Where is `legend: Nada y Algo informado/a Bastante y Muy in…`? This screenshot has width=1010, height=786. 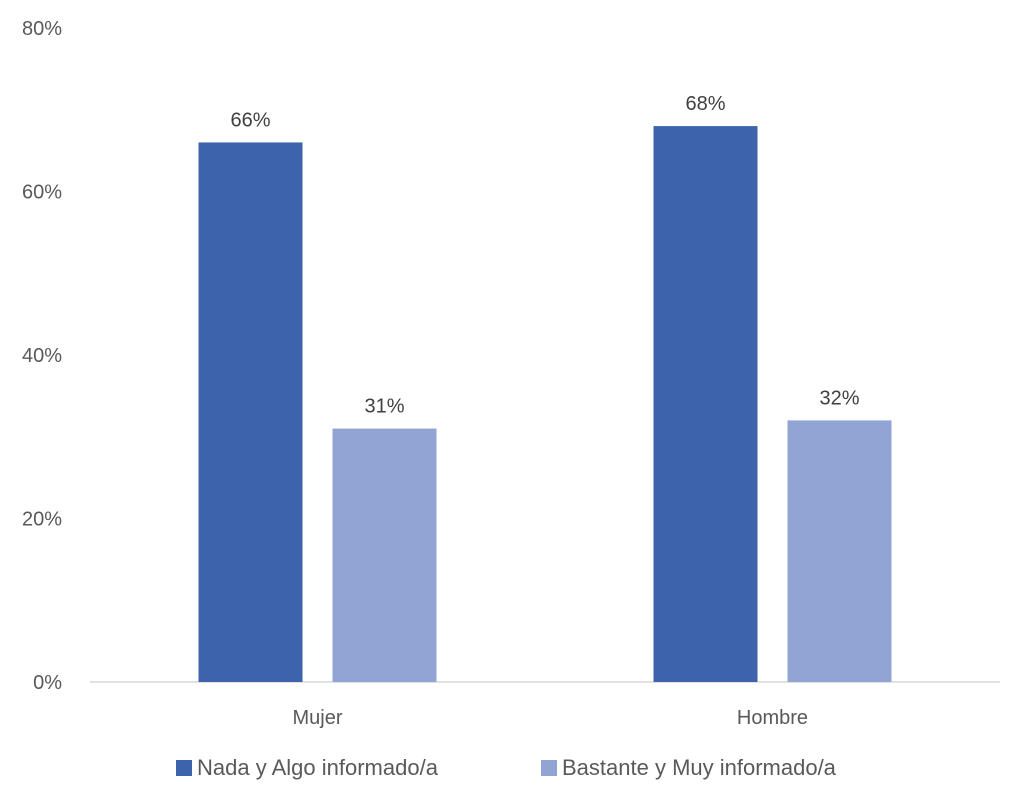 legend: Nada y Algo informado/a Bastante y Muy in… is located at coordinates (506, 767).